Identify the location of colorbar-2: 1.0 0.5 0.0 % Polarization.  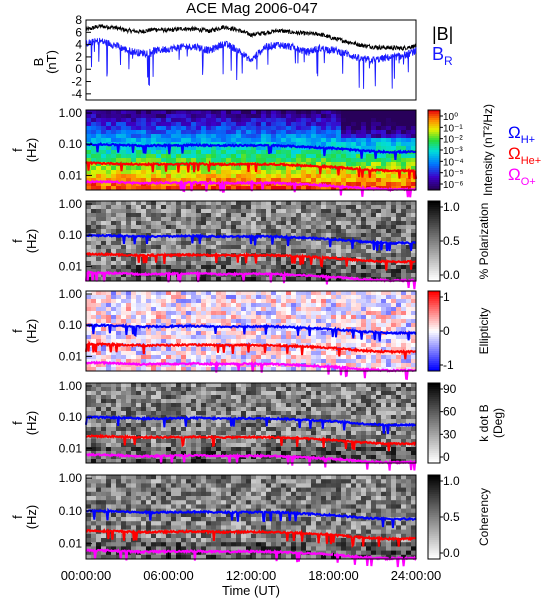
(459, 241).